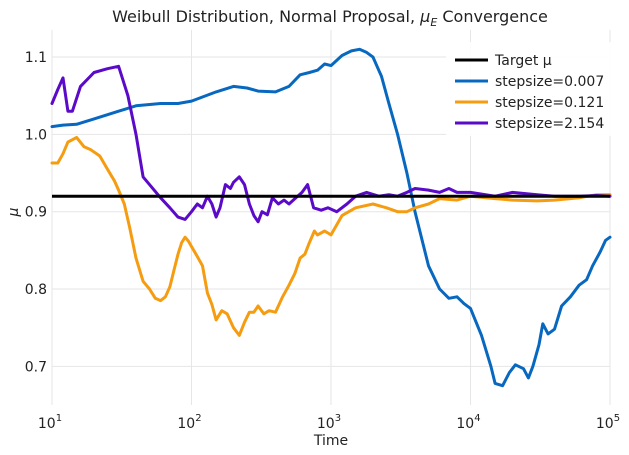 Image resolution: width=629 pixels, height=455 pixels. What do you see at coordinates (36, 367) in the screenshot?
I see `y-tick-label: 0.7` at bounding box center [36, 367].